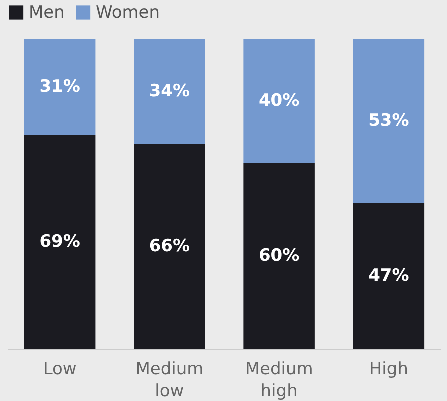 This screenshot has width=447, height=401. I want to click on data-label: 40%, so click(279, 101).